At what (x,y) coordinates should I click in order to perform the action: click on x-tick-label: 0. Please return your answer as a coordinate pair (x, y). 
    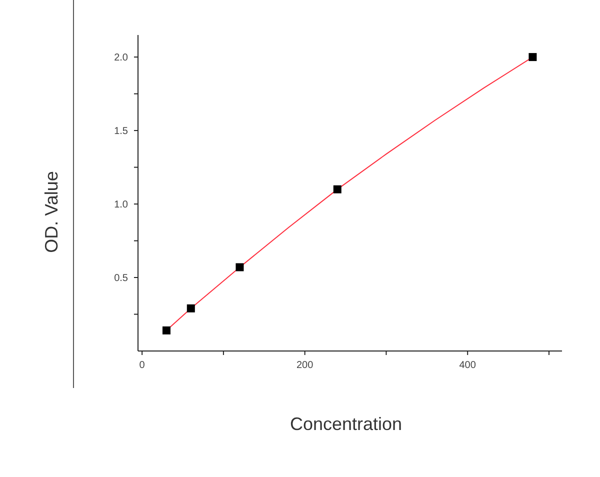
    Looking at the image, I should click on (142, 366).